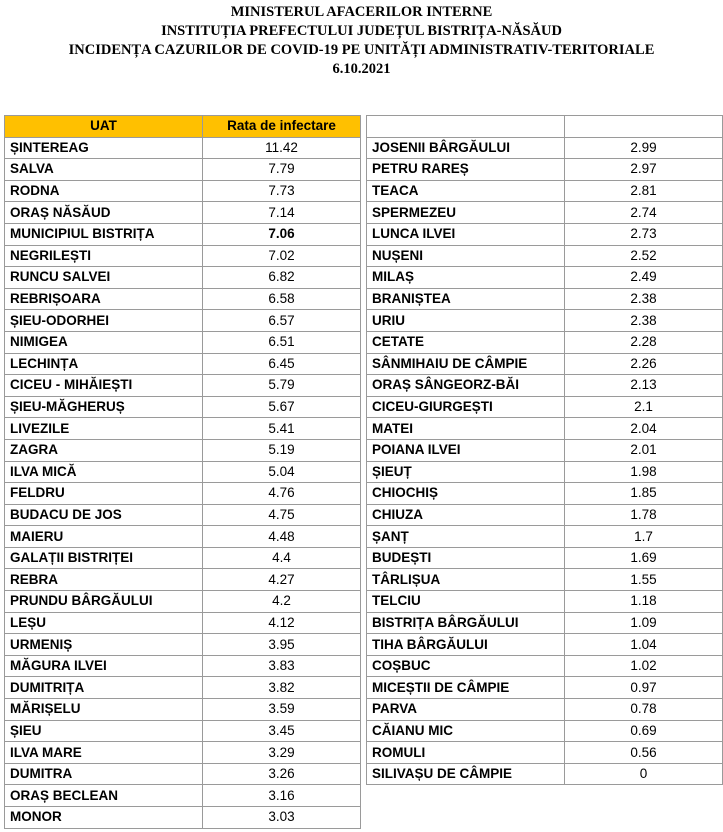  Describe the element at coordinates (182, 212) in the screenshot. I see `table-row: ORAȘ NĂSĂUD 7.14` at that location.